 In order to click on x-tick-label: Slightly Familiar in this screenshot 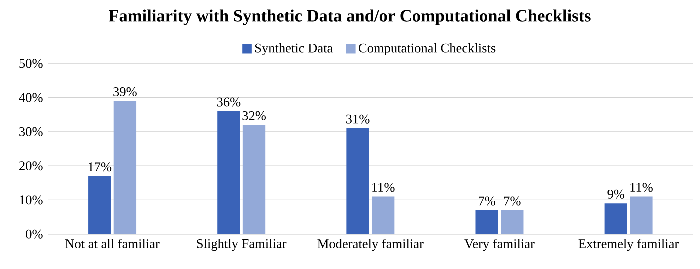, I will do `click(242, 245)`.